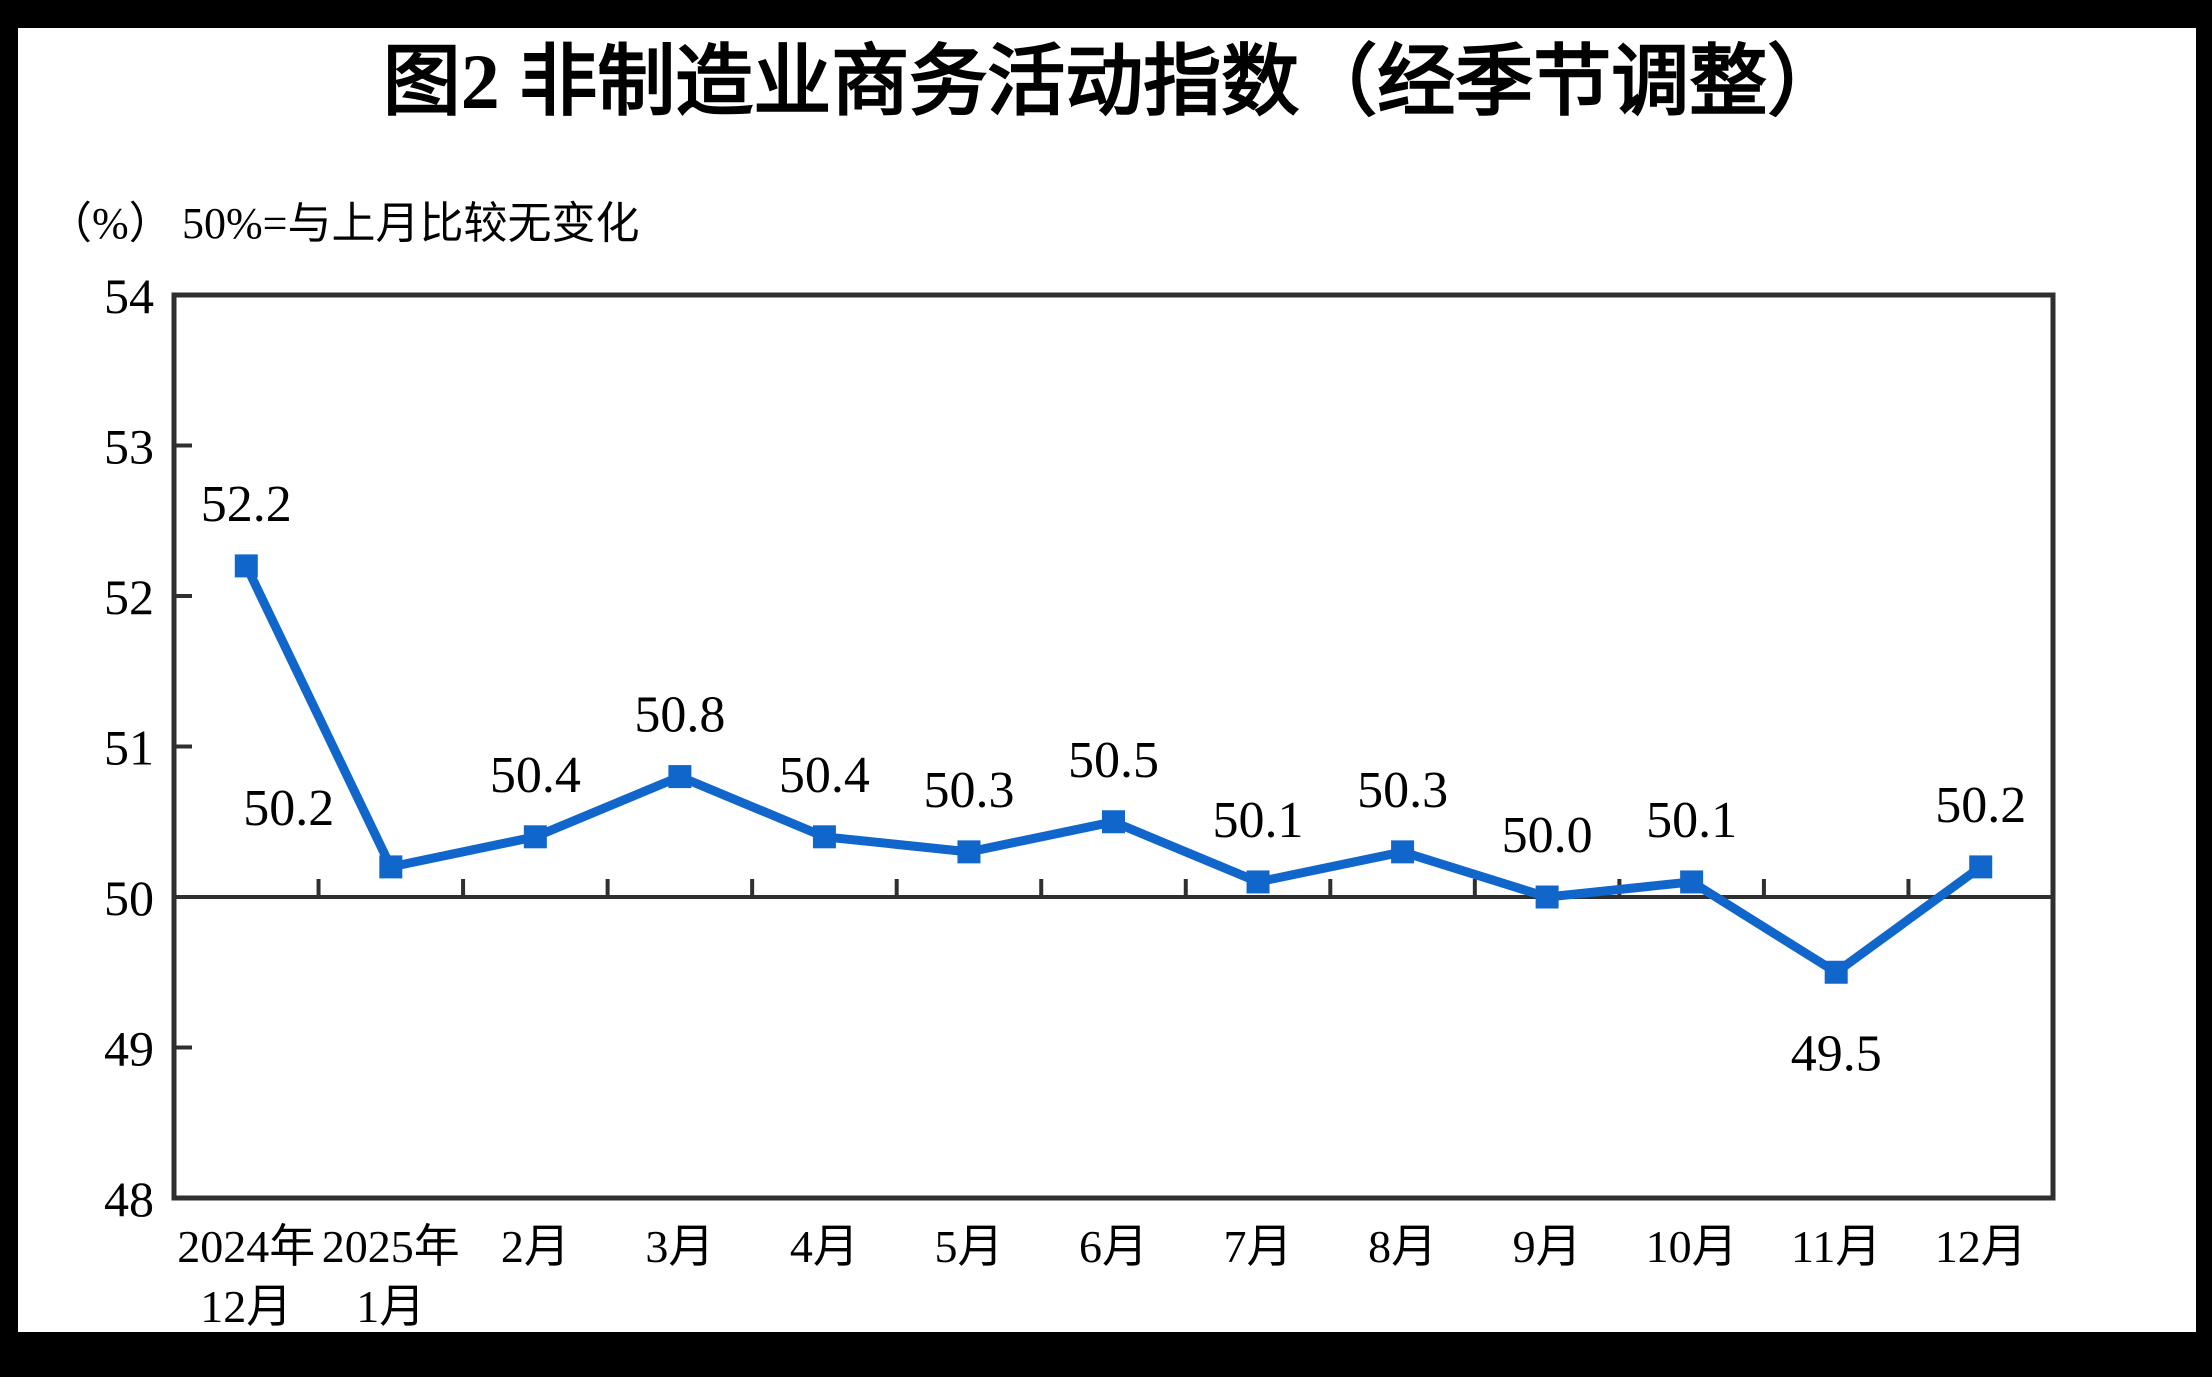 This screenshot has height=1377, width=2212. Describe the element at coordinates (1692, 1246) in the screenshot. I see `x-axis-category-label: 10月` at that location.